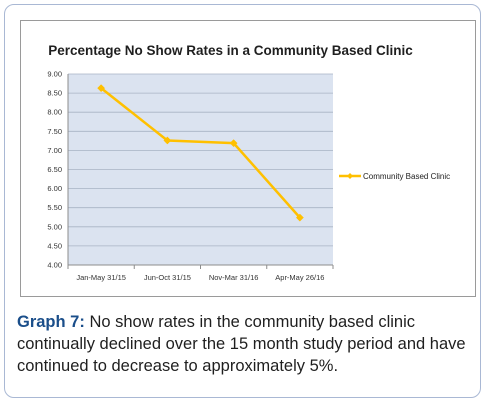  I want to click on y-tick-label: 9.00, so click(54, 74).